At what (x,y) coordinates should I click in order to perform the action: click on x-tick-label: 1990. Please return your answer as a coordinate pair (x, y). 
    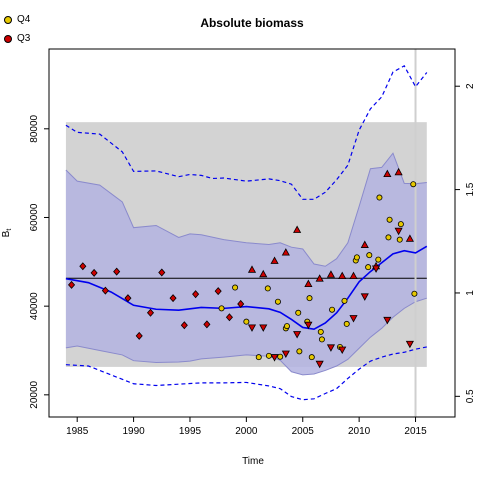
    Looking at the image, I should click on (133, 431).